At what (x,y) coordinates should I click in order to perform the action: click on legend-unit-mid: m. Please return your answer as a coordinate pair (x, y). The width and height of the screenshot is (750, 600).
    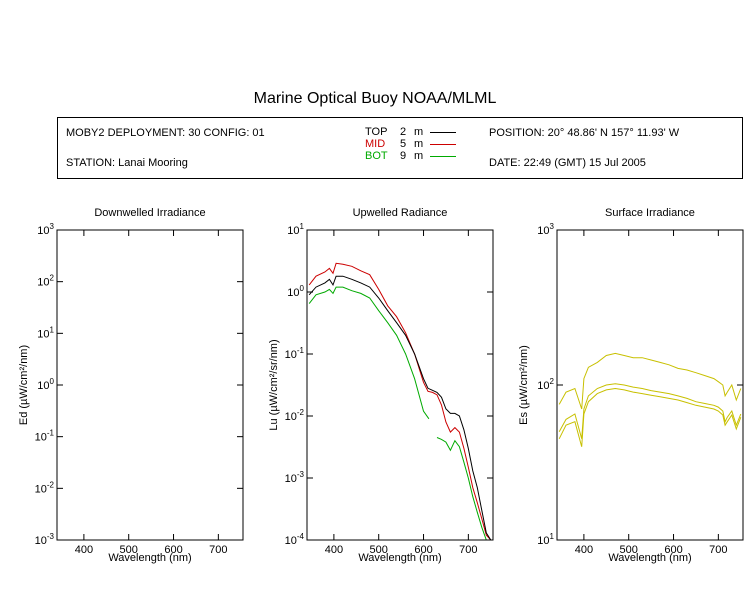
    Looking at the image, I should click on (419, 144).